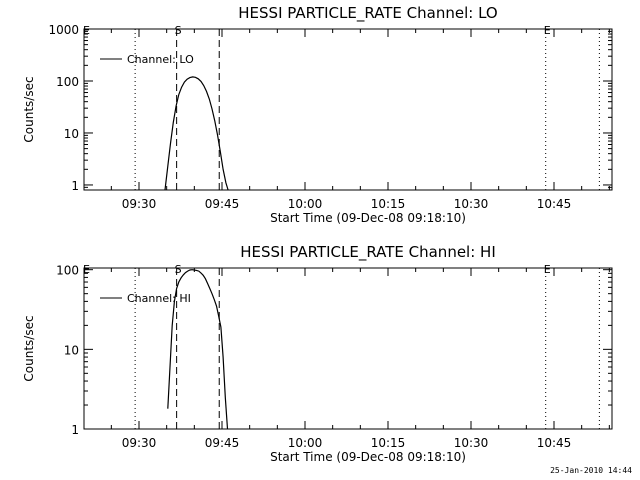  Describe the element at coordinates (591, 470) in the screenshot. I see `footer-timestamp: 25-Jan-2010 14:44` at that location.